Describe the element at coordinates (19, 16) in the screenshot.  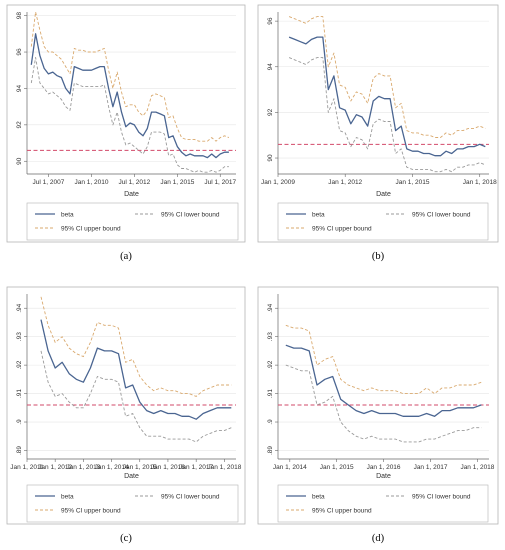
I see `y-tick-label: 98` at that location.